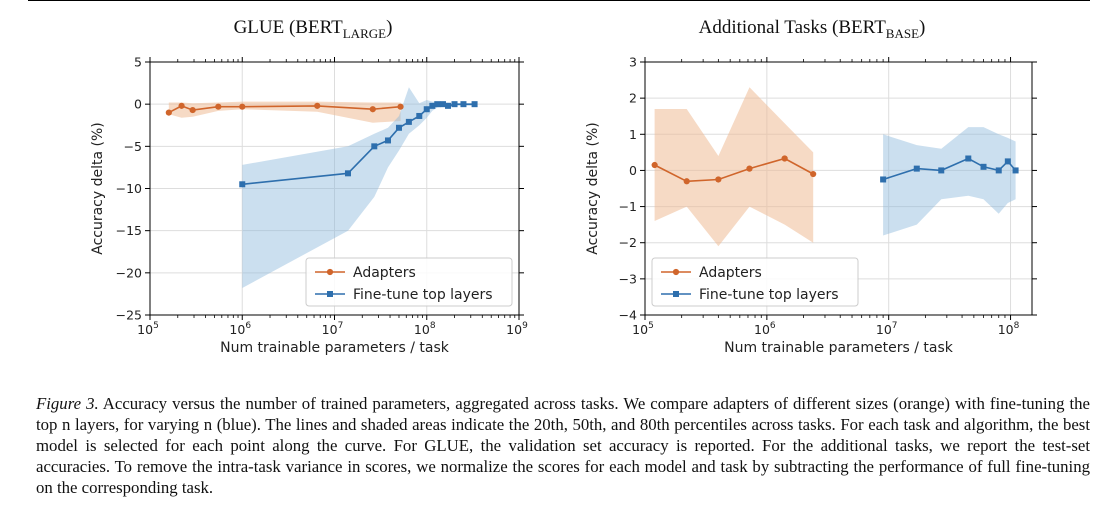 This screenshot has width=1112, height=526. I want to click on y-tick-label: 5, so click(138, 62).